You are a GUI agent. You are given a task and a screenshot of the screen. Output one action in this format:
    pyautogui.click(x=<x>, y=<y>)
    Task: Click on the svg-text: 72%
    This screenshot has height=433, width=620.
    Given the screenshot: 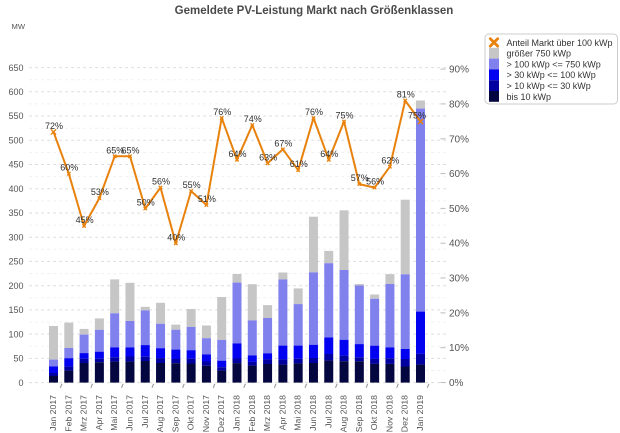 What is the action you would take?
    pyautogui.click(x=54, y=126)
    